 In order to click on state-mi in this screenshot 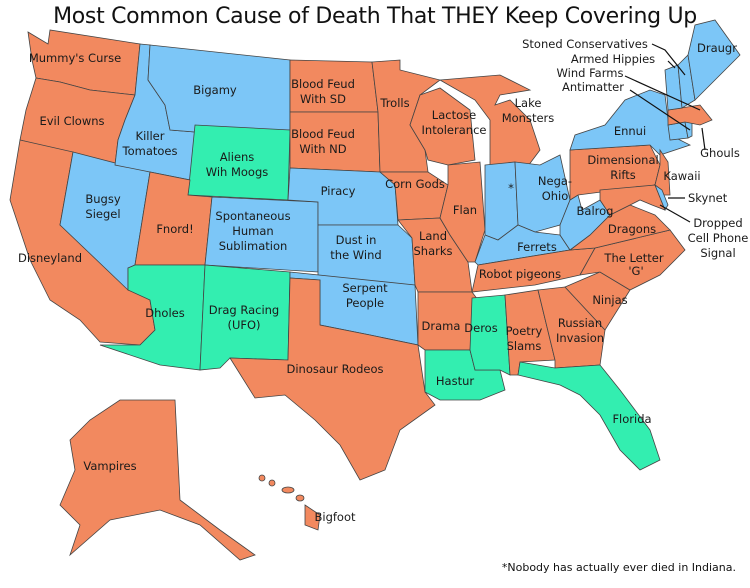, I will do `click(489, 122)`.